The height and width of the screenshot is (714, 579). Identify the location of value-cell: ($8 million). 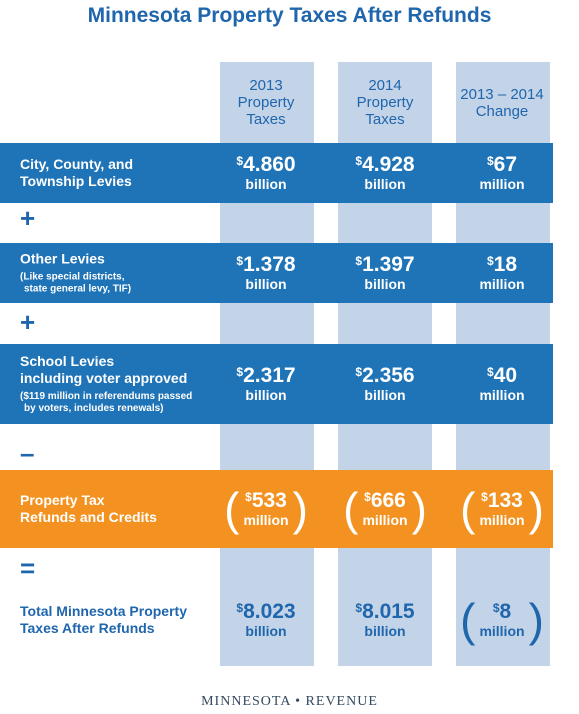
(502, 620).